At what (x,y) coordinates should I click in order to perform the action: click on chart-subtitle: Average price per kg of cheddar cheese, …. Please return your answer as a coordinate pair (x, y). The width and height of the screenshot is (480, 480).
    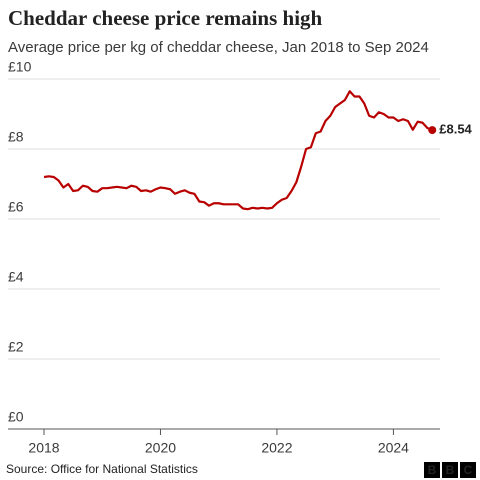
    Looking at the image, I should click on (218, 47).